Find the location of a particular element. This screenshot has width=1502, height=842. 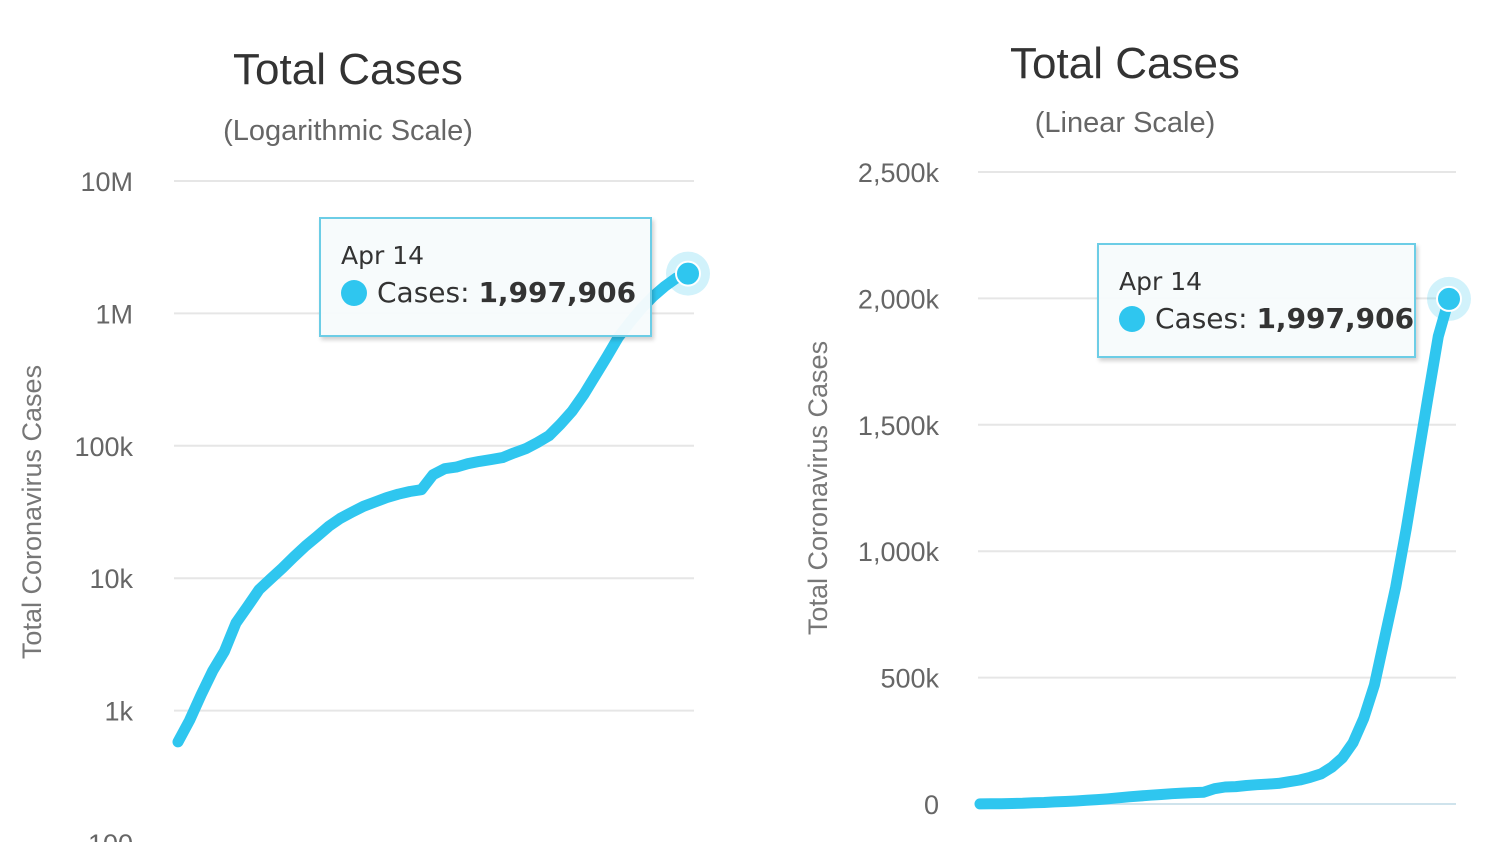

y-tick-label: 2,500k is located at coordinates (899, 173).